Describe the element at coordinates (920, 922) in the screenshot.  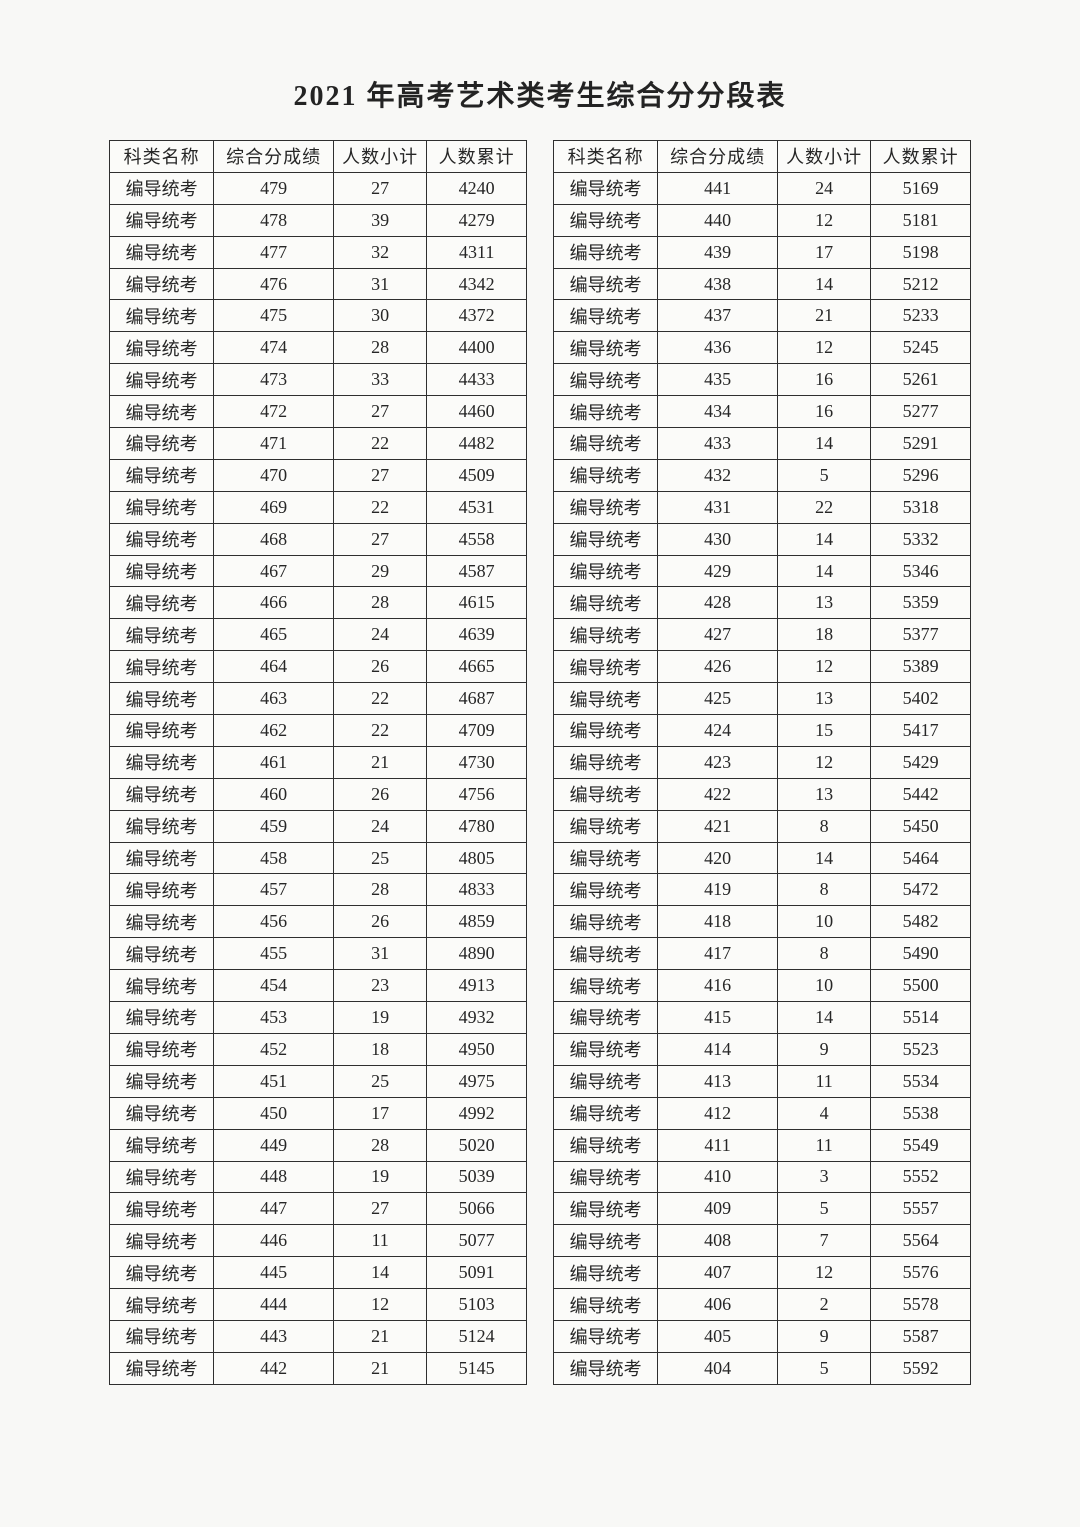
I see `cumulative-cell: 5482` at that location.